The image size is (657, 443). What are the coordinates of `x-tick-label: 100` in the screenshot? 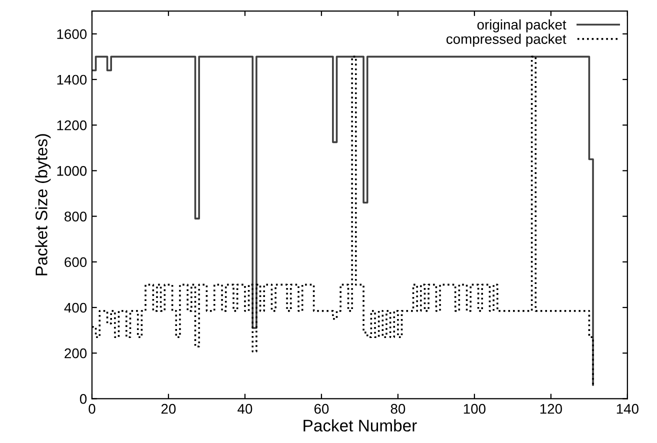 It's located at (475, 409).